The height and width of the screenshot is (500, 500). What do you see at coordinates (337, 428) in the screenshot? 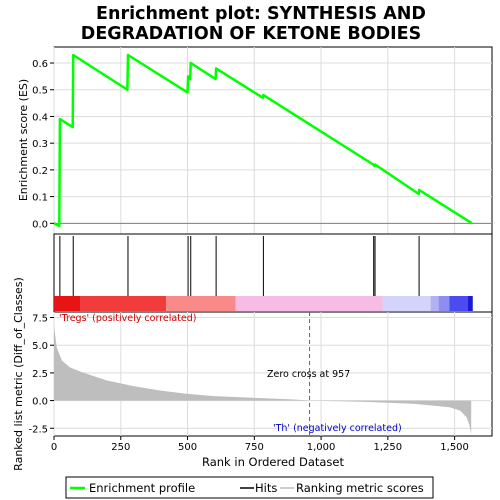
I see `negative-correlation-label: 'Th' (negatively correlated)` at bounding box center [337, 428].